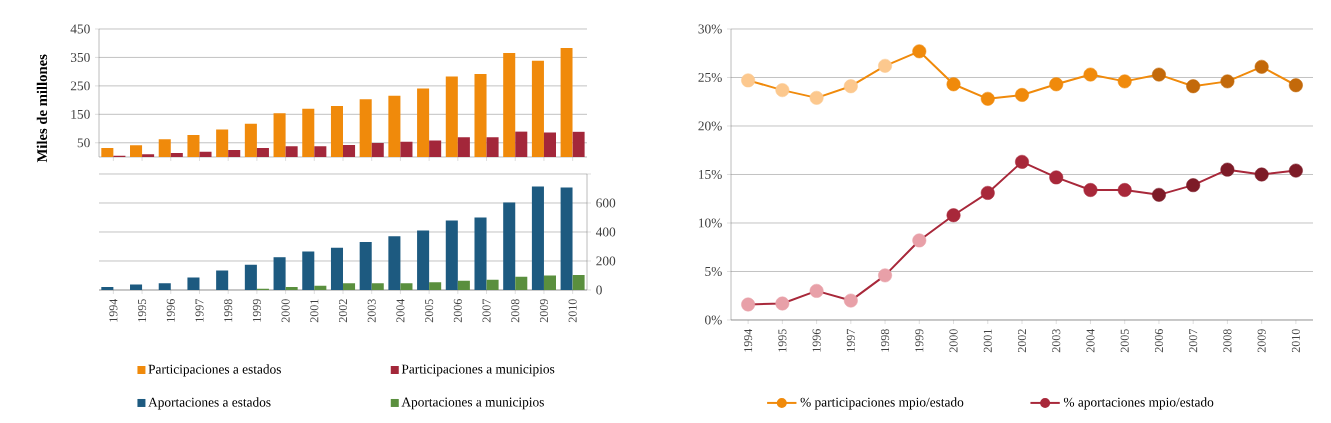 The height and width of the screenshot is (423, 1331). Describe the element at coordinates (710, 126) in the screenshot. I see `y-tick-label: 20%` at that location.